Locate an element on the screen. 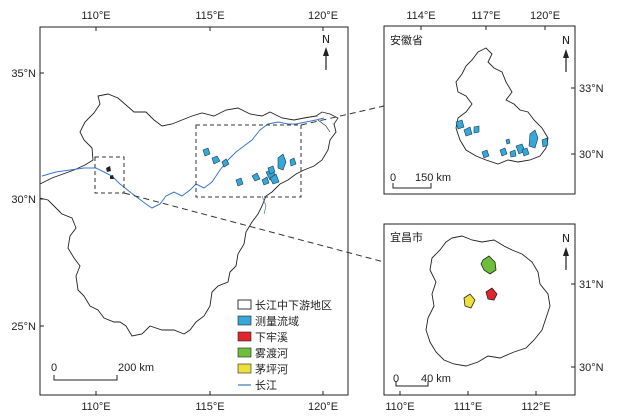 Image resolution: width=620 pixels, height=418 pixels. yichang-scale-bar is located at coordinates (412, 384).